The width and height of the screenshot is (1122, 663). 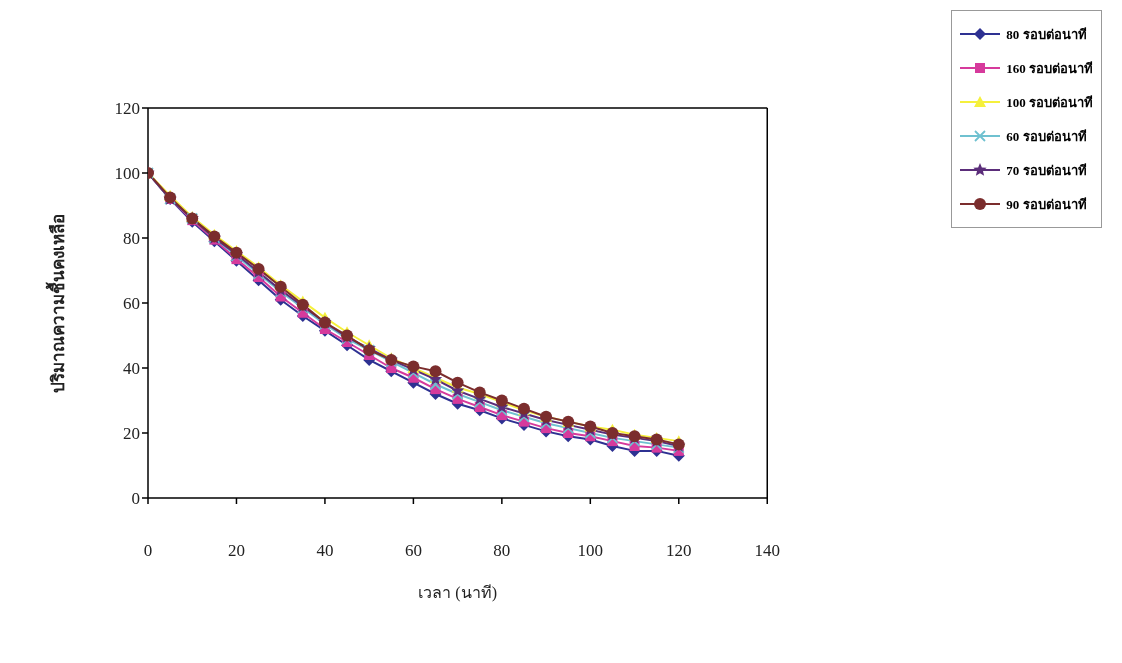 What do you see at coordinates (325, 551) in the screenshot?
I see `x-tick-label: 40` at bounding box center [325, 551].